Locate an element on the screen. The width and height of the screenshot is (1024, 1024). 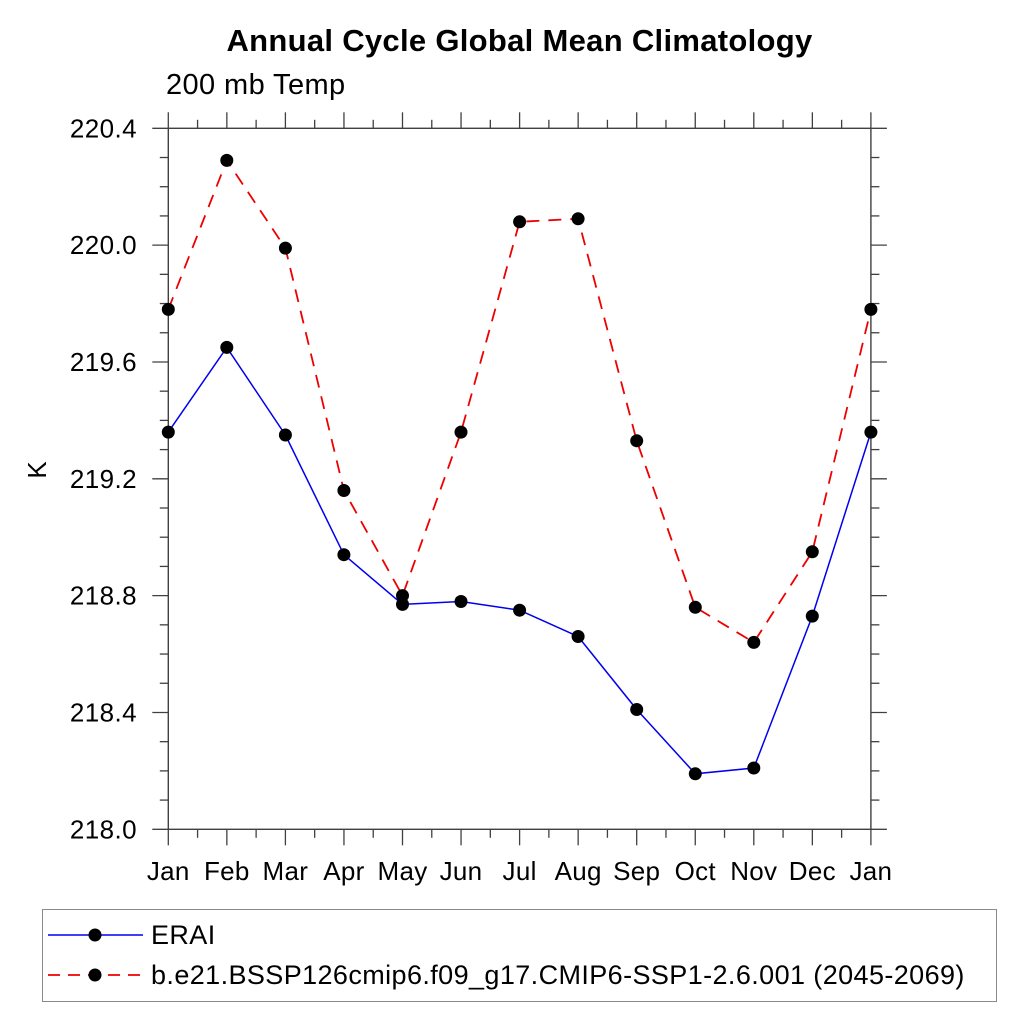
x-tick-label: Dec is located at coordinates (812, 871).